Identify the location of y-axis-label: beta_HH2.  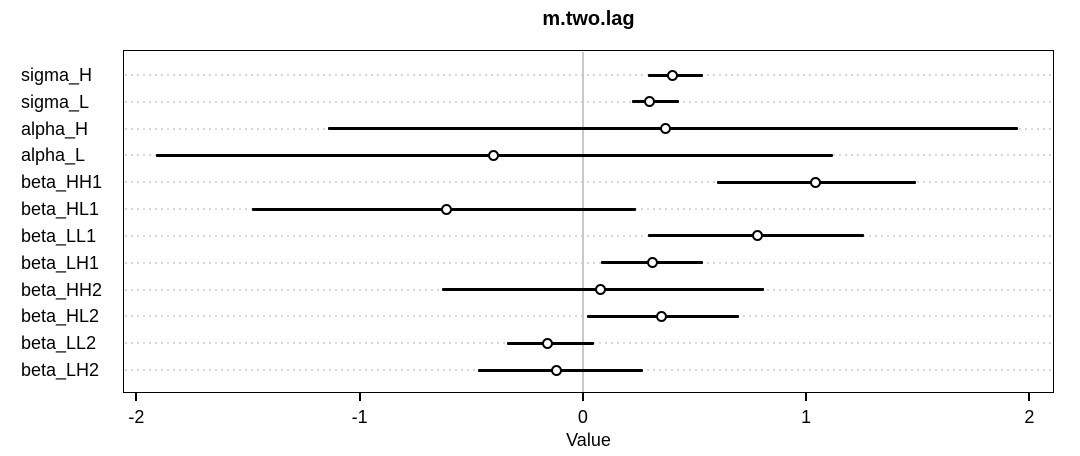
(62, 289).